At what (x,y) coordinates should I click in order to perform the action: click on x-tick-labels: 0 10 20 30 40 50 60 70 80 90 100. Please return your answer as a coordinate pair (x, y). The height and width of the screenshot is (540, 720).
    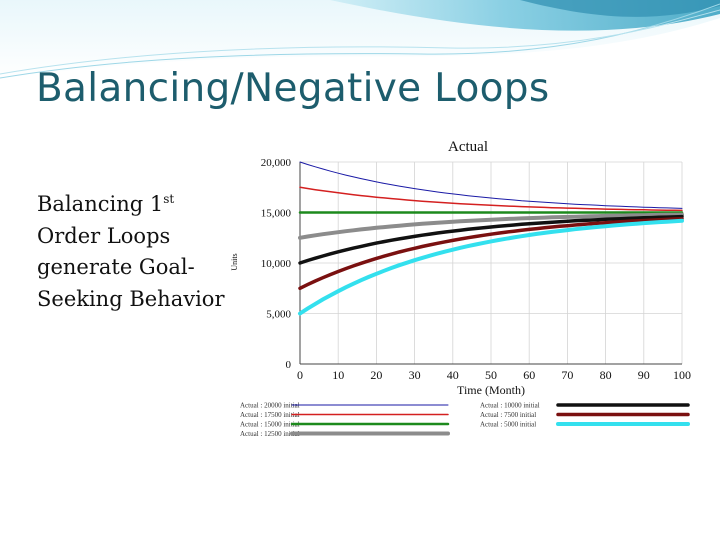
    Looking at the image, I should click on (494, 375).